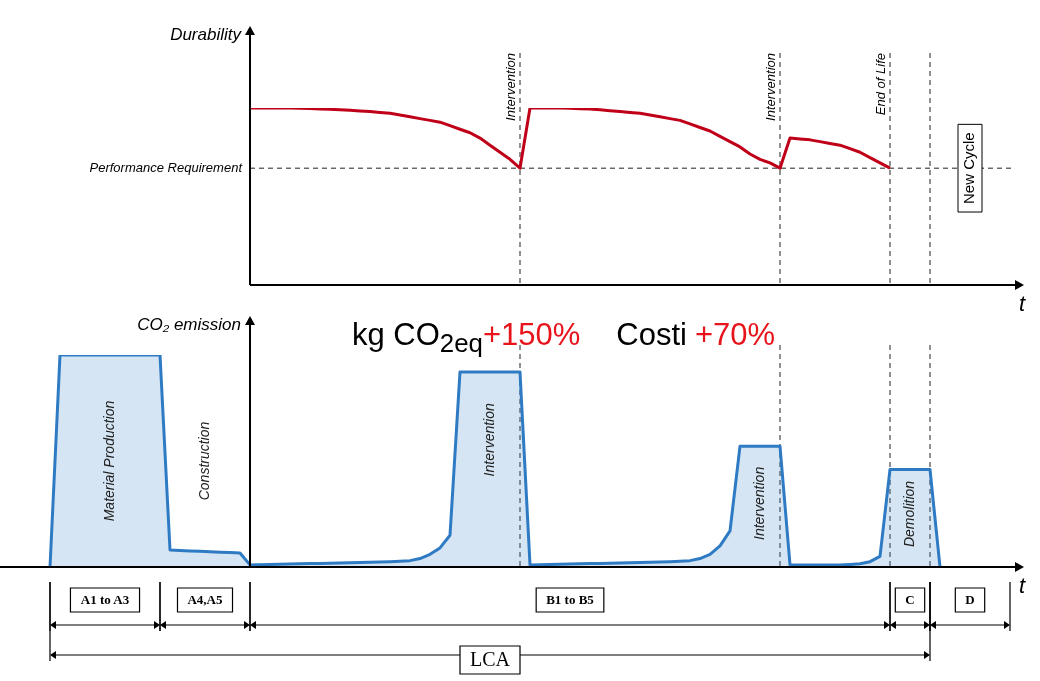 This screenshot has width=1040, height=681. What do you see at coordinates (417, 337) in the screenshot?
I see `annotation: kg CO$_{2eq}$` at bounding box center [417, 337].